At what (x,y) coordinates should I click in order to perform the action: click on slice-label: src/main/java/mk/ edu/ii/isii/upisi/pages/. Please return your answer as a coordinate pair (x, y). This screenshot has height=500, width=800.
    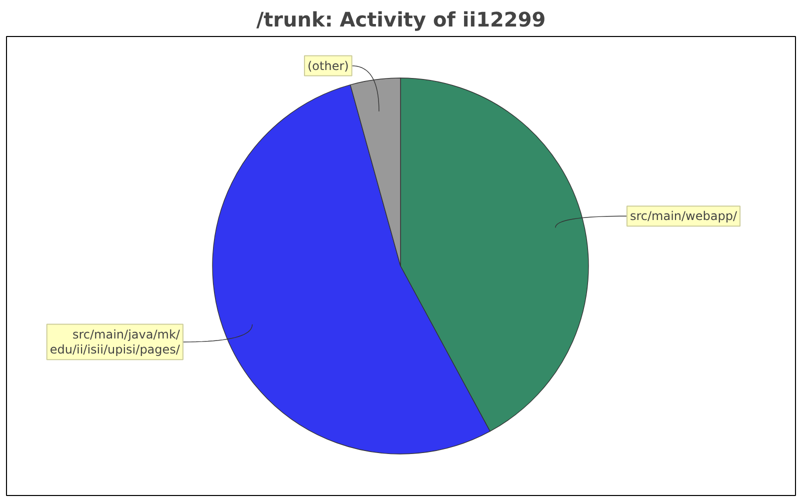
    Looking at the image, I should click on (115, 342).